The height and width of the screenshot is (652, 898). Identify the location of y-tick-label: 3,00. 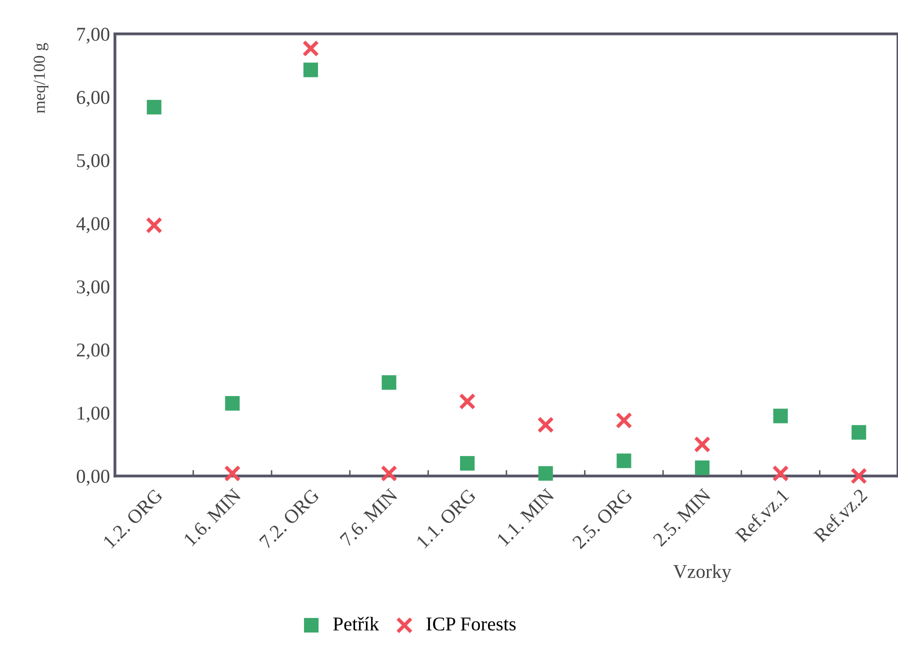
(93, 288).